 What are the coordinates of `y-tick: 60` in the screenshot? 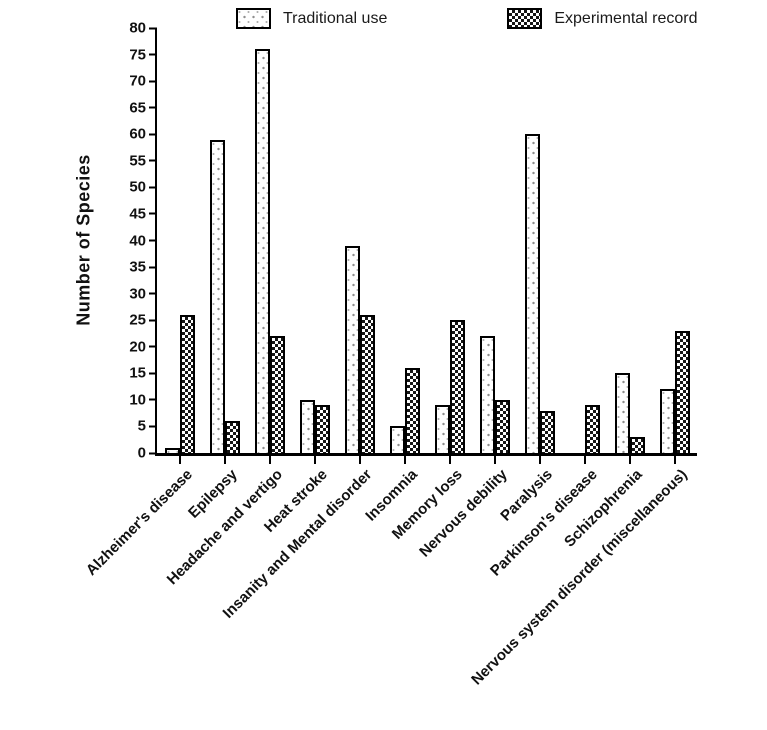 It's located at (137, 134).